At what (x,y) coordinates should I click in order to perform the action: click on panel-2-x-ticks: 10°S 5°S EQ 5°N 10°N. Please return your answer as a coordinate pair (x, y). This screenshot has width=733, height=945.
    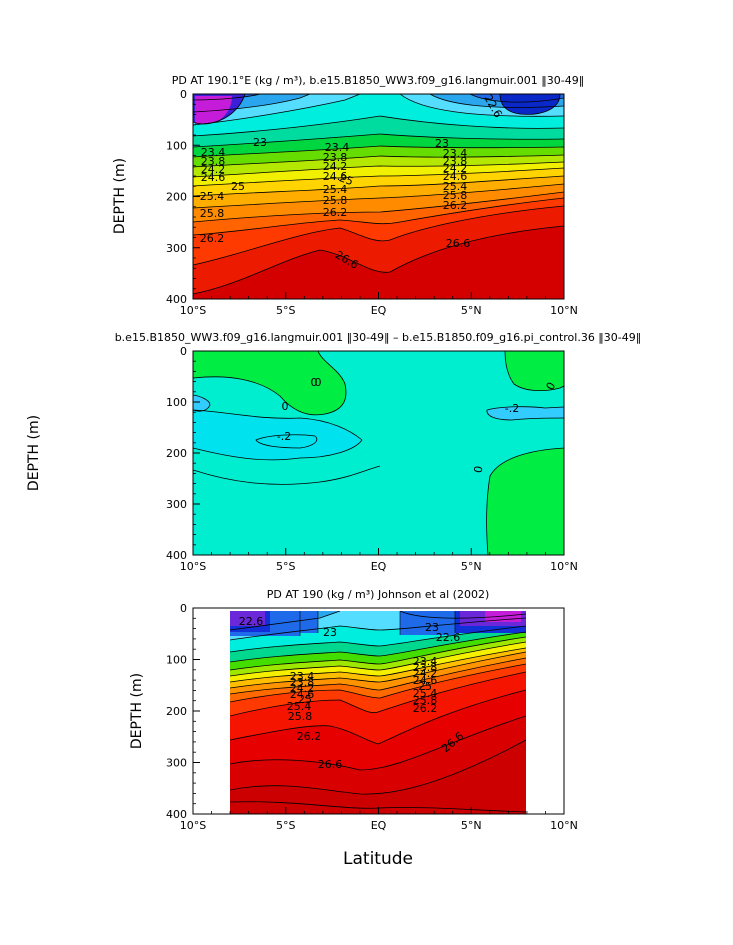
    Looking at the image, I should click on (379, 560).